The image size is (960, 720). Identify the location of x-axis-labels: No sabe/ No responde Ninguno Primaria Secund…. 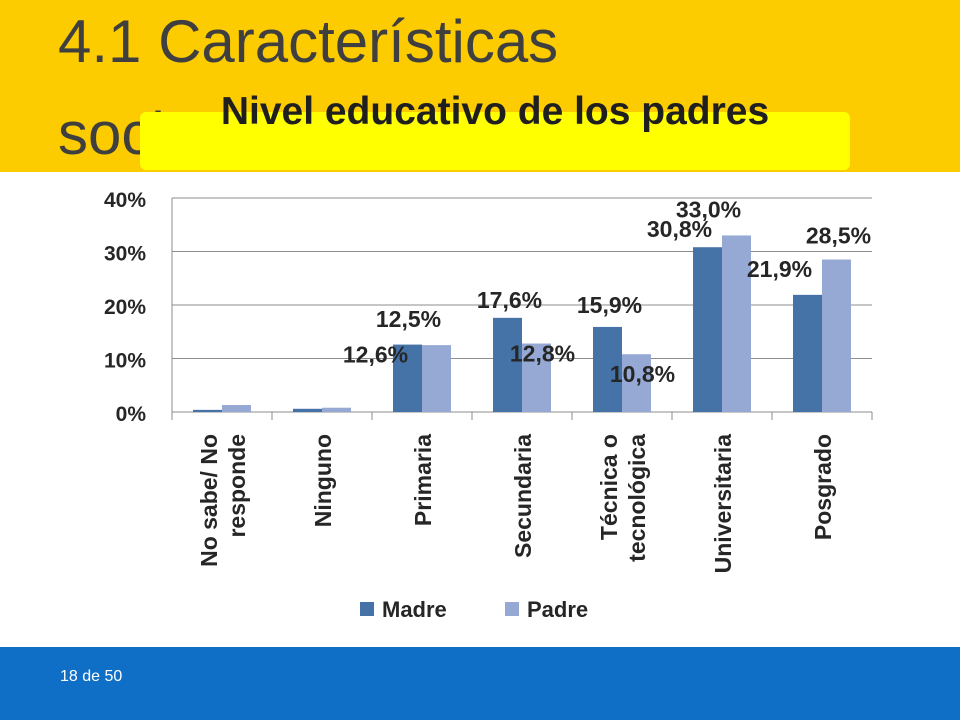
(516, 504).